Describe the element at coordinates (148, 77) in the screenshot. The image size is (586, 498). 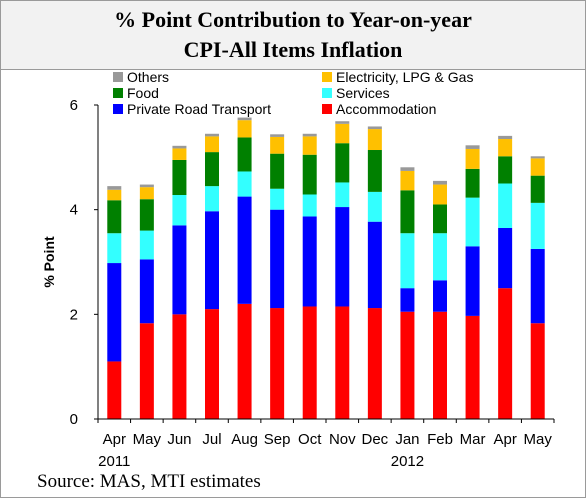
I see `legend-label: Others` at that location.